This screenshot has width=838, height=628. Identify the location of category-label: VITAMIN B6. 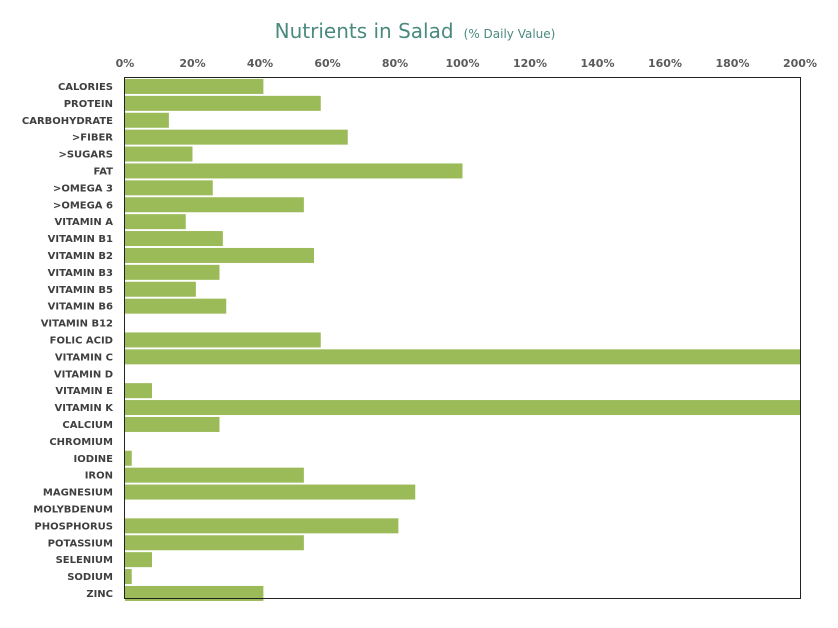
(80, 307).